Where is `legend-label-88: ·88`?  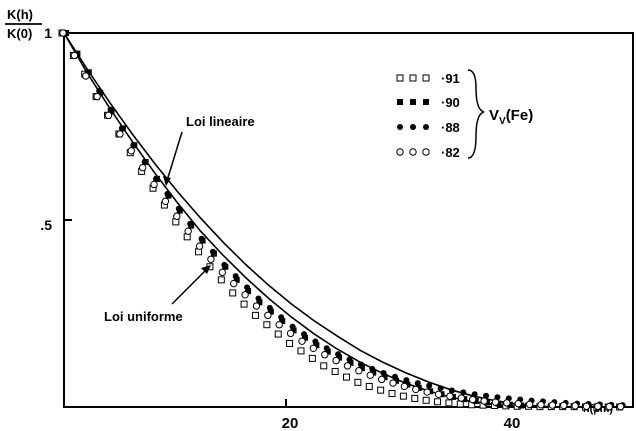
legend-label-88: ·88 is located at coordinates (450, 127).